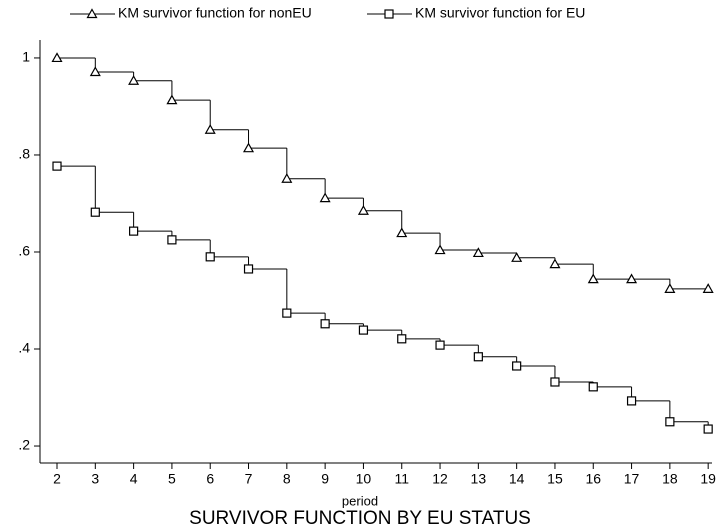  I want to click on x-tick-label: 5, so click(172, 479).